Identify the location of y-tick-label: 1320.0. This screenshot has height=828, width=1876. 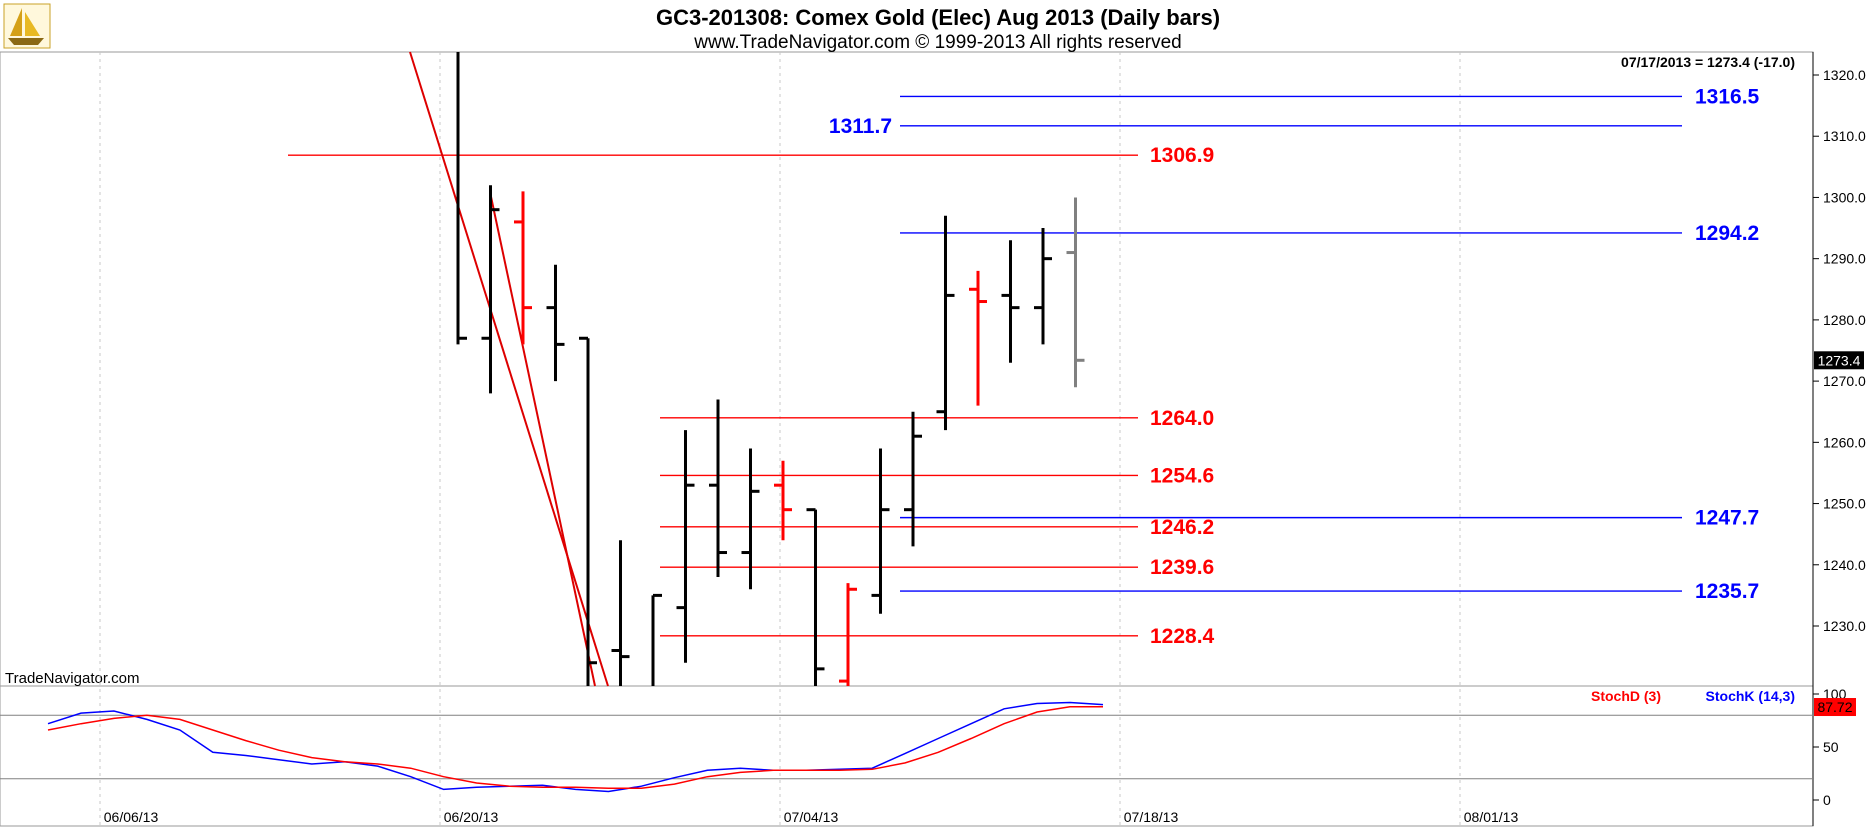
(1844, 75).